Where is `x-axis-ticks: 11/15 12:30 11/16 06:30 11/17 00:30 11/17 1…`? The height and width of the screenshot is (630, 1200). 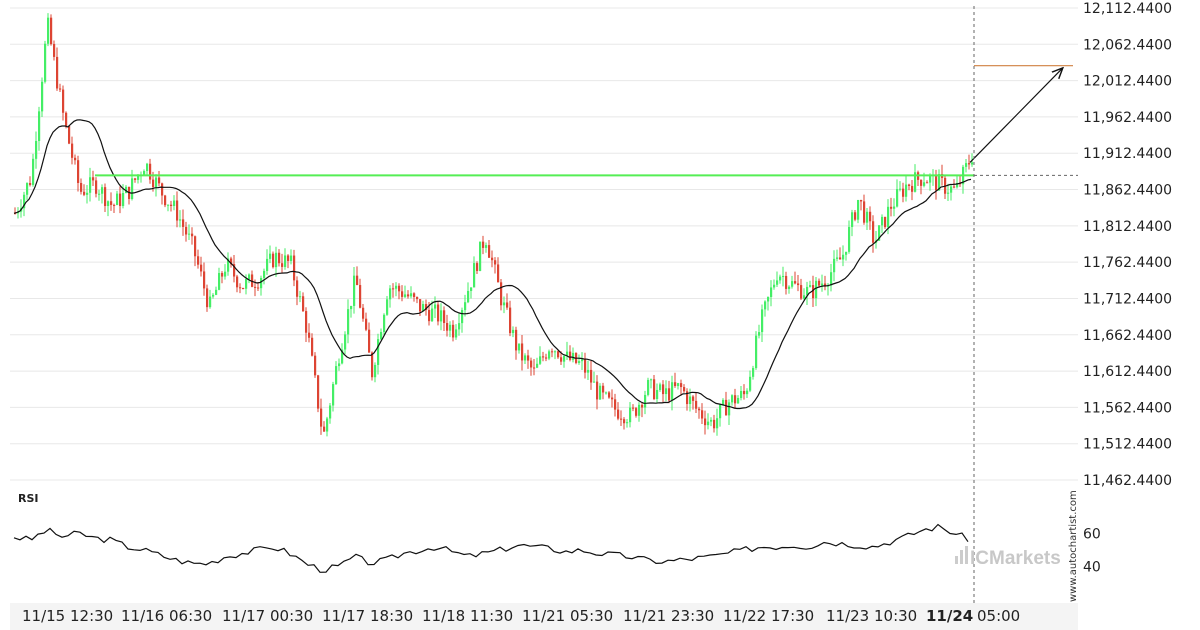
x-axis-ticks: 11/15 12:30 11/16 06:30 11/17 00:30 11/17 1… is located at coordinates (521, 616).